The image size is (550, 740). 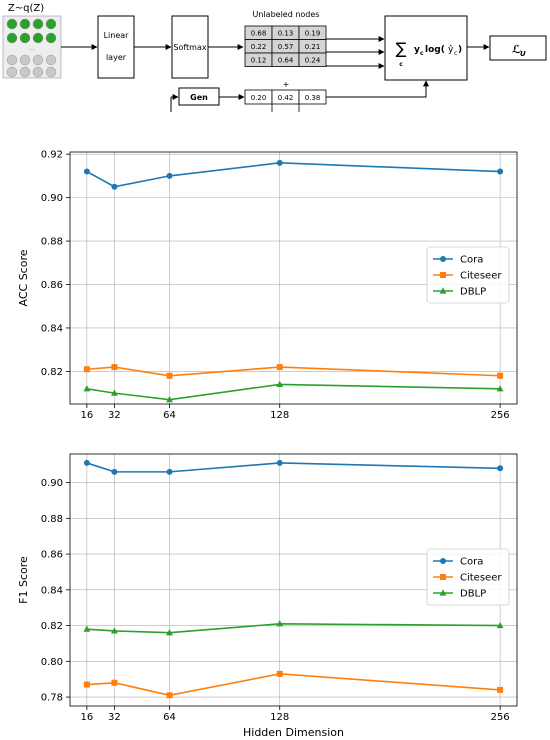 I want to click on arrow-gen-to-loss, so click(x=377, y=89).